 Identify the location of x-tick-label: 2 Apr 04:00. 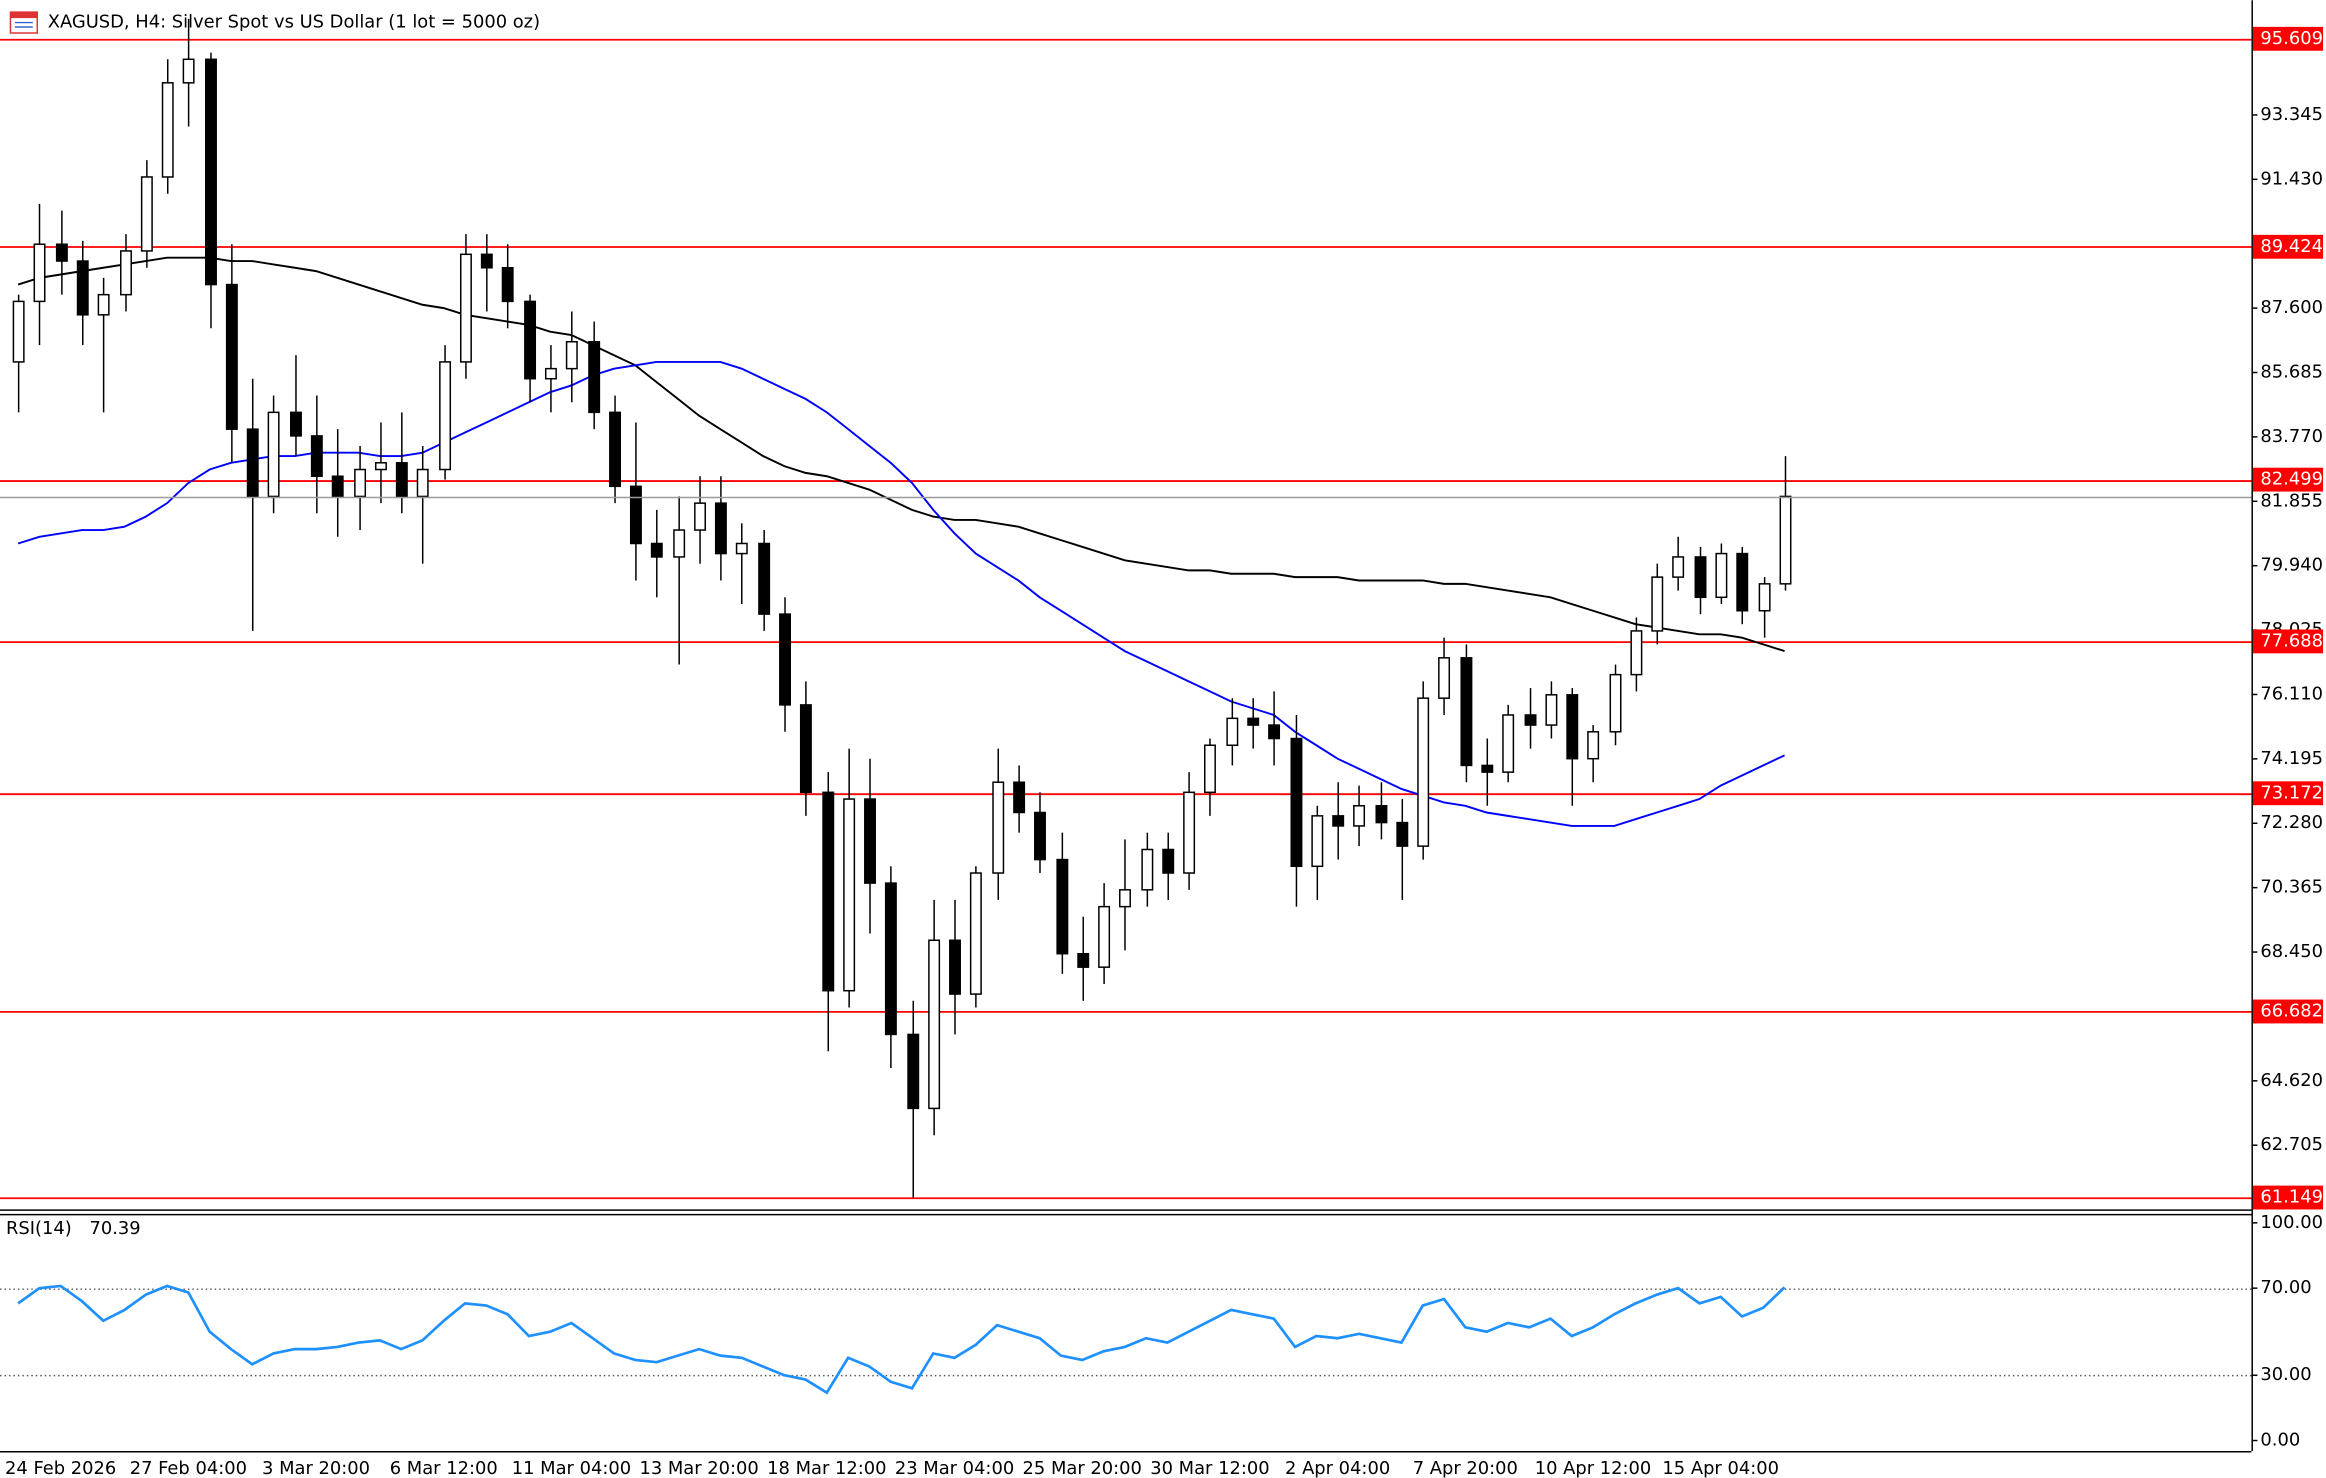
(1337, 1468).